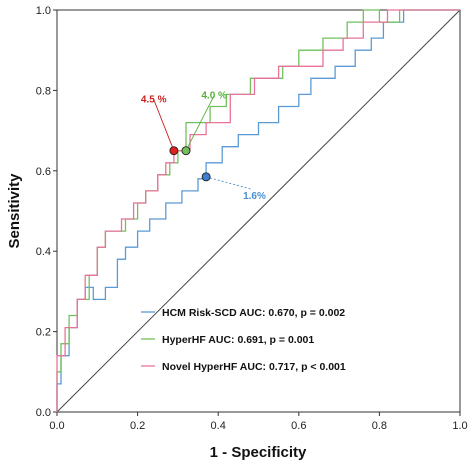  I want to click on x-tick-label: 0.4, so click(218, 426).